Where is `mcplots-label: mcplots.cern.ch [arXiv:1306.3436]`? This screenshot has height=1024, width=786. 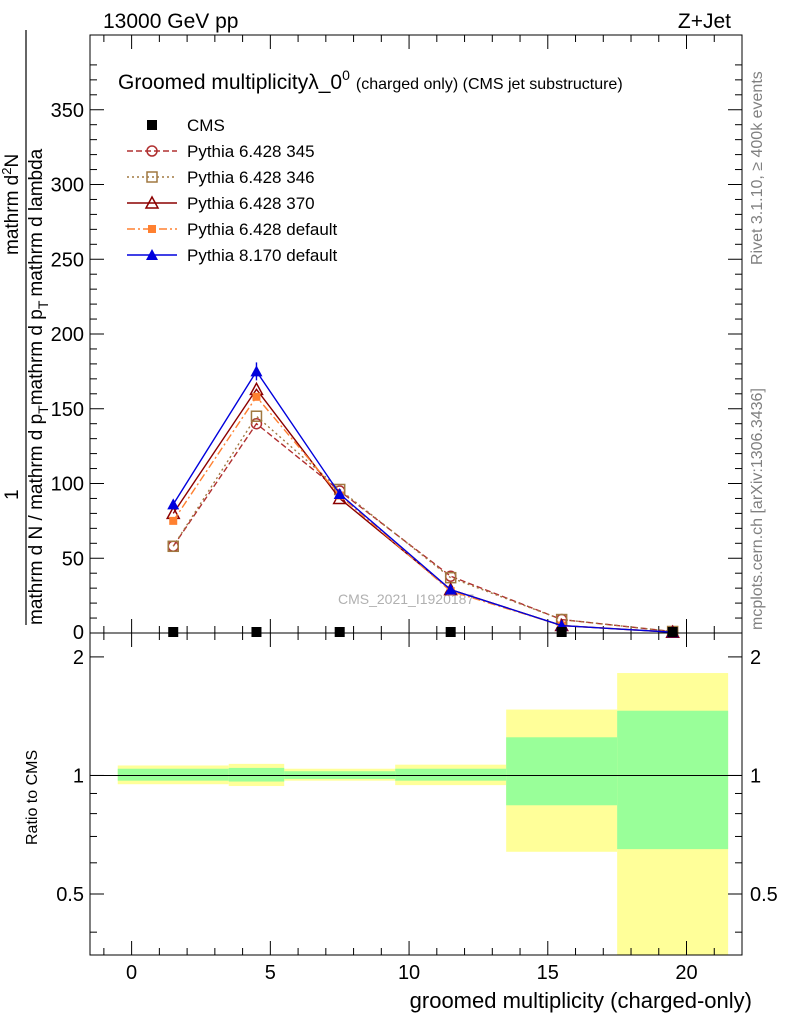 mcplots-label: mcplots.cern.ch [arXiv:1306.3436] is located at coordinates (757, 509).